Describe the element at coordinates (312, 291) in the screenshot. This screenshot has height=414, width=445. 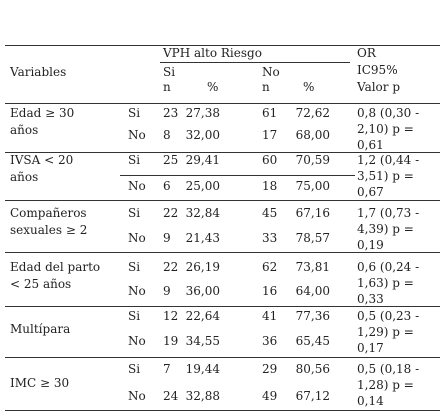
I see `cell-pct: 64,00` at that location.